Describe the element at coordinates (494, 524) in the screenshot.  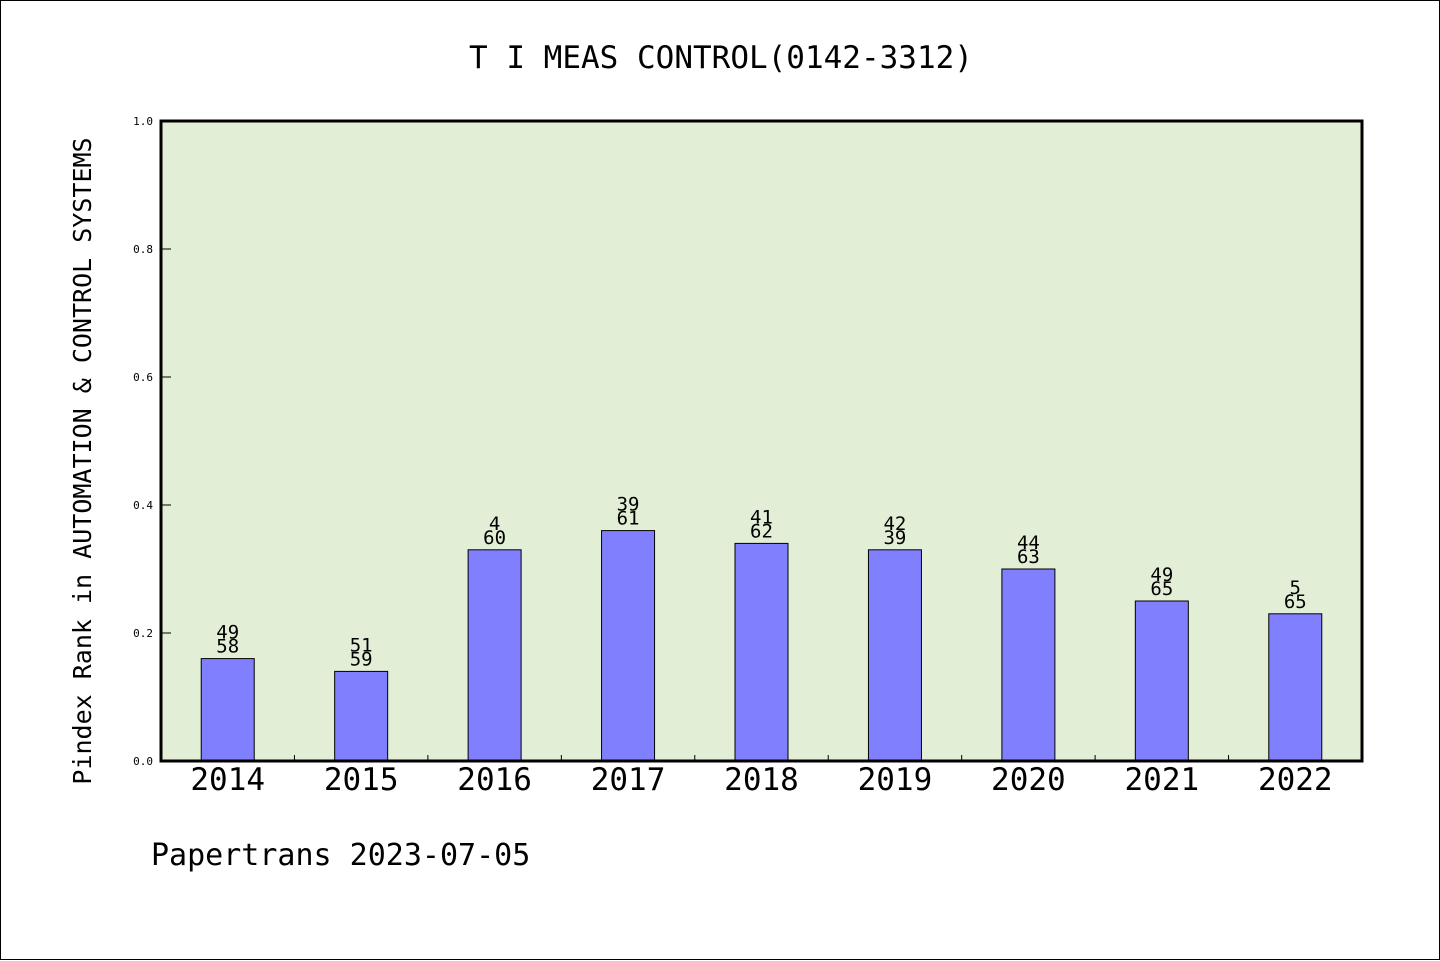
I see `bar-label-top: 4` at that location.